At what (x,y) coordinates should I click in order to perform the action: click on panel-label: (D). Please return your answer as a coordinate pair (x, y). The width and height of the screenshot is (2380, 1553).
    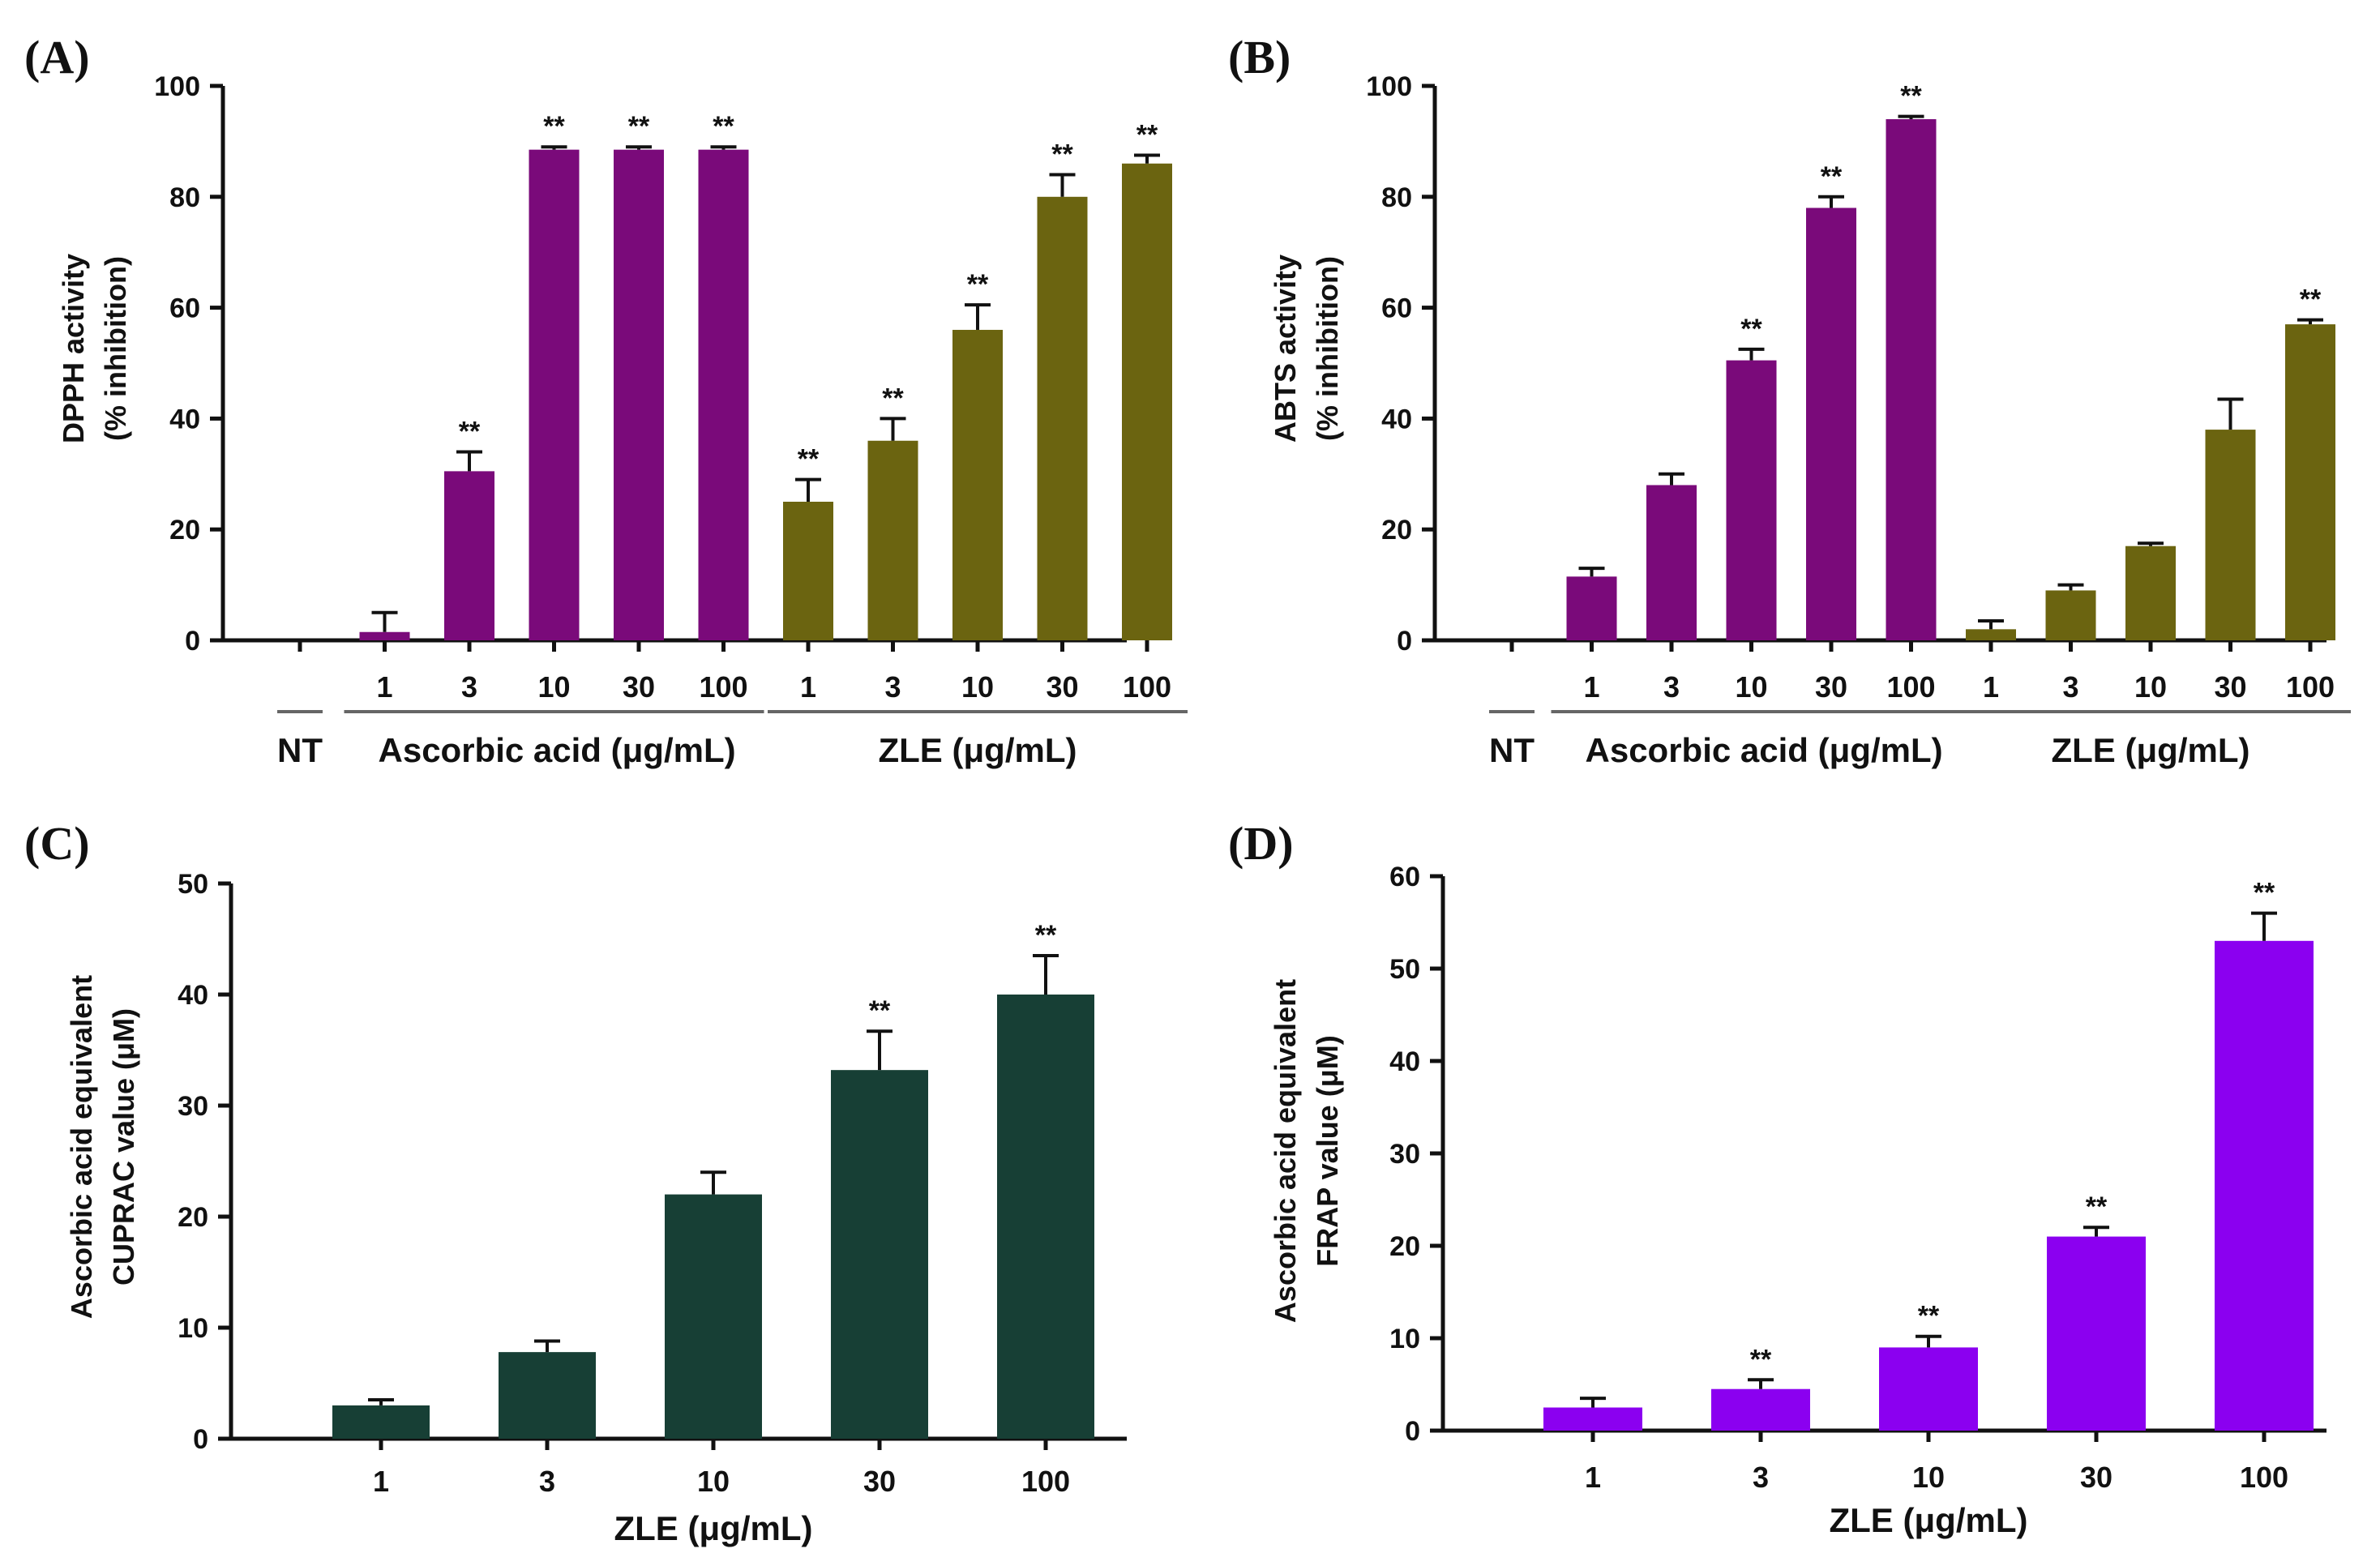
    Looking at the image, I should click on (1261, 843).